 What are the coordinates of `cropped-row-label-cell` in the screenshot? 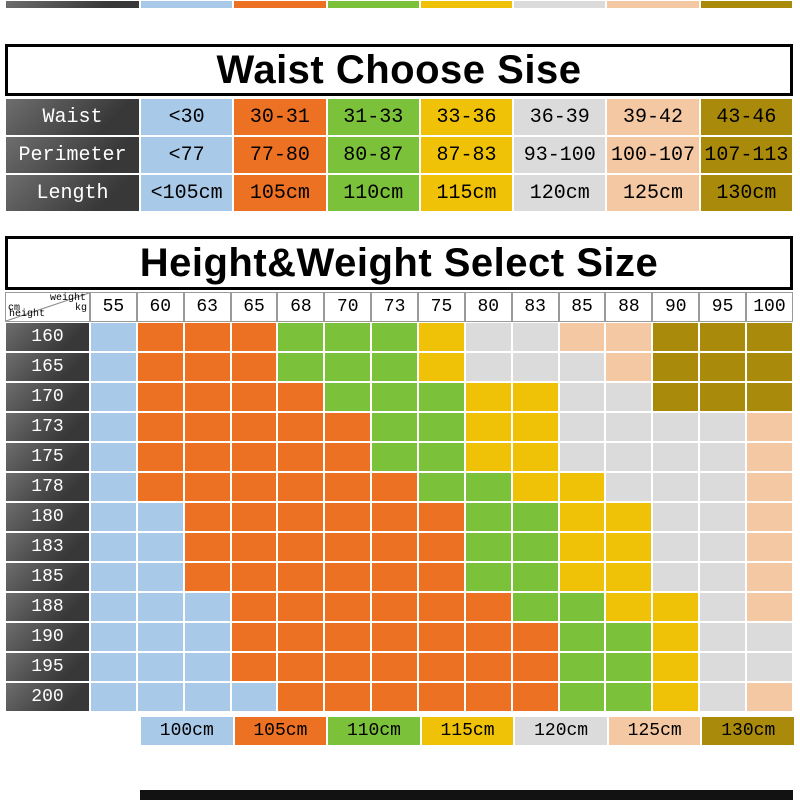 It's located at (72, 4).